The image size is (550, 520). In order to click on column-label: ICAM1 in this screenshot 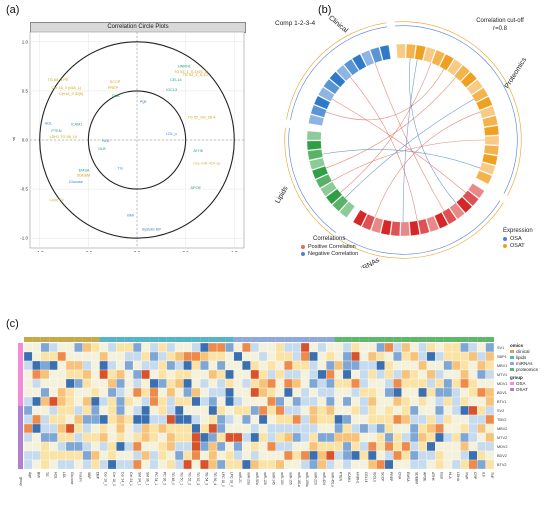, I will do `click(349, 477)`.